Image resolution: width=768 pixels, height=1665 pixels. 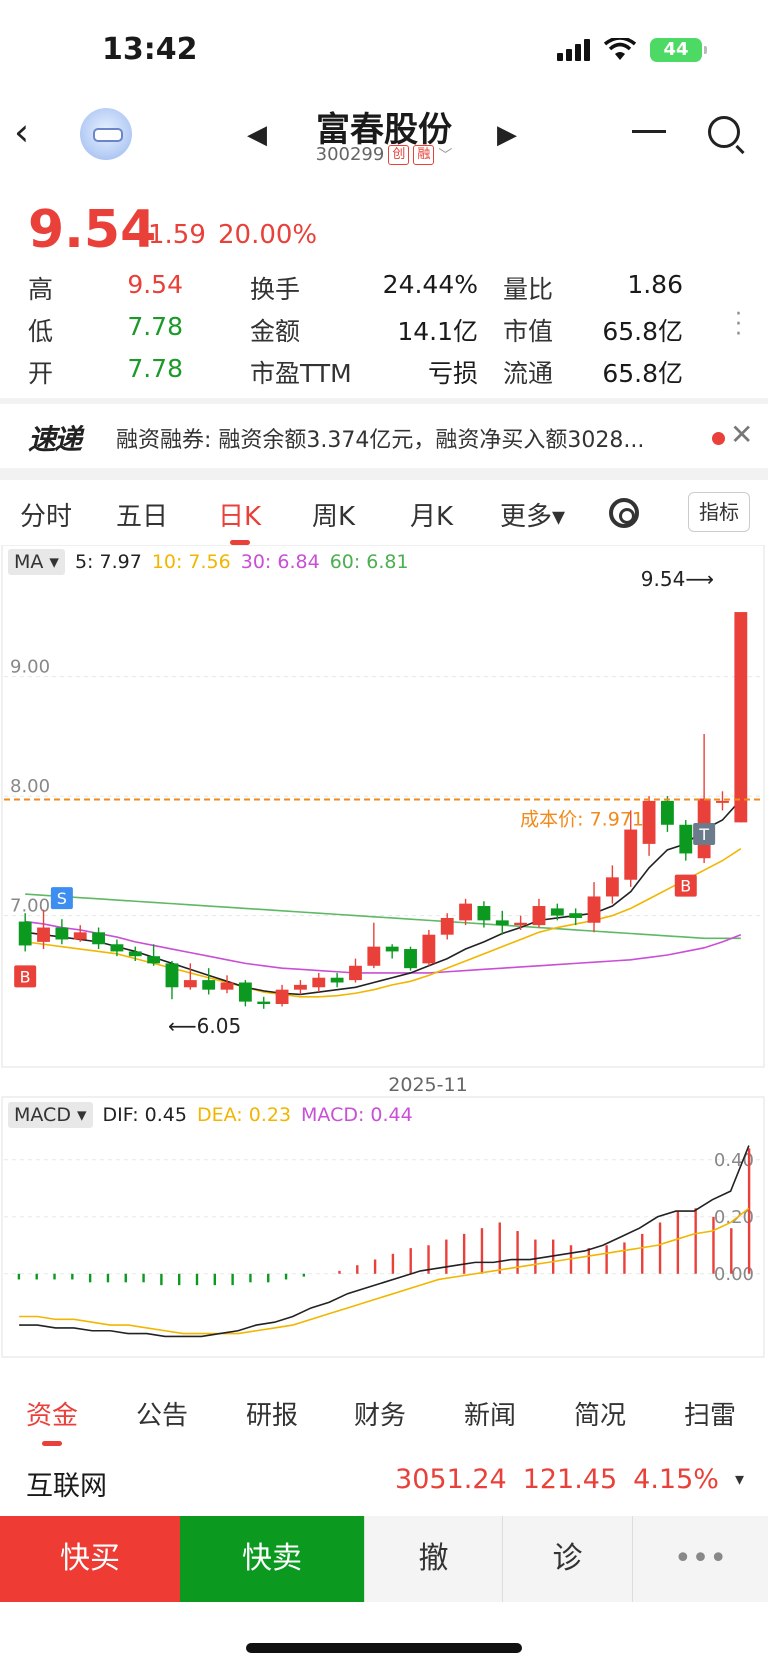 What do you see at coordinates (490, 1416) in the screenshot?
I see `tab-news: 新闻` at bounding box center [490, 1416].